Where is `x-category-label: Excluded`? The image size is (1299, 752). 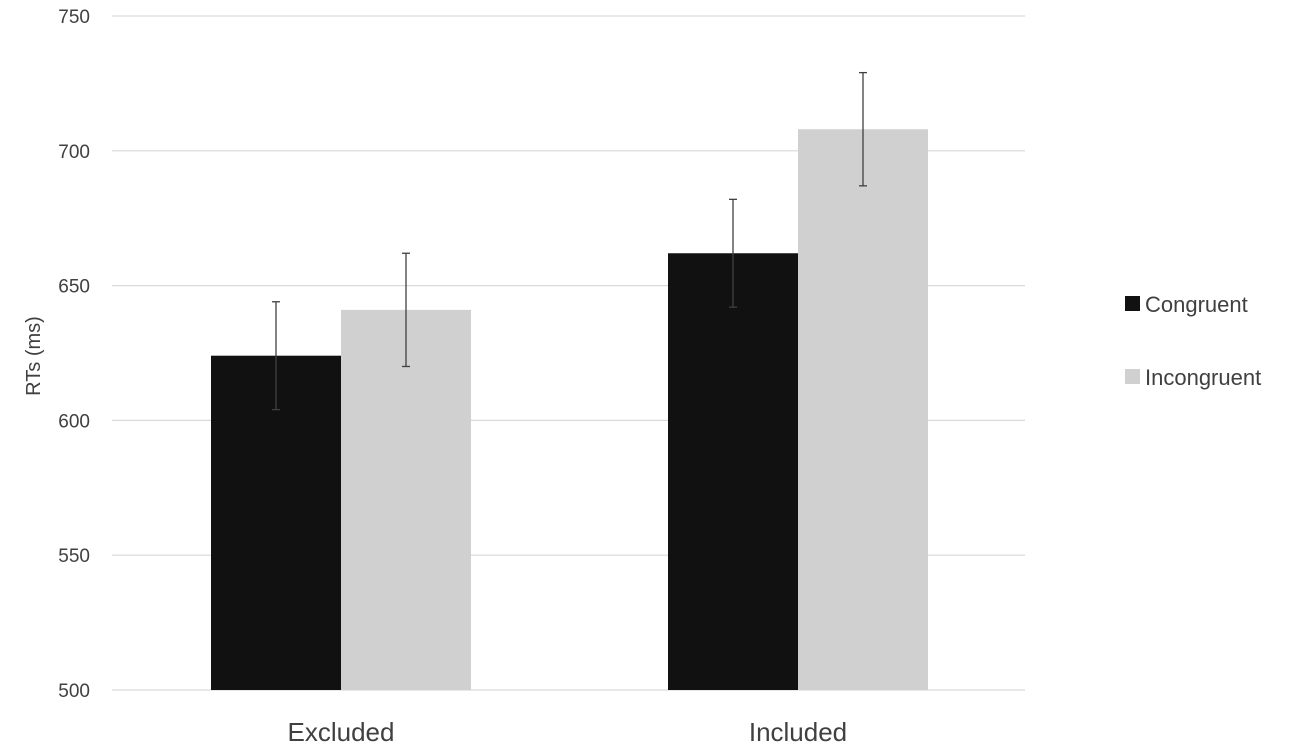 x-category-label: Excluded is located at coordinates (341, 732).